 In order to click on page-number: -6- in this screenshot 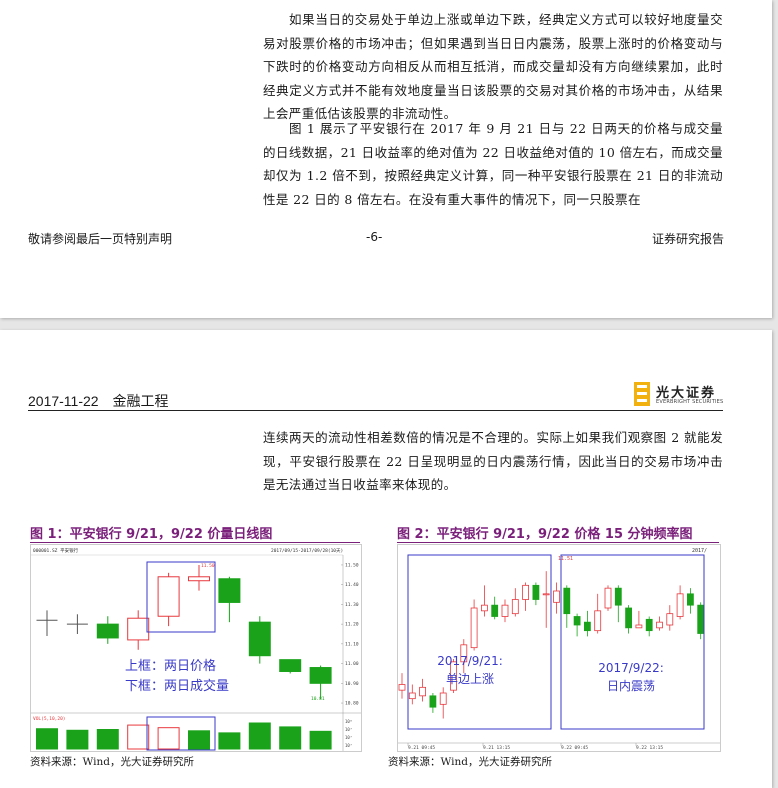, I will do `click(374, 237)`.